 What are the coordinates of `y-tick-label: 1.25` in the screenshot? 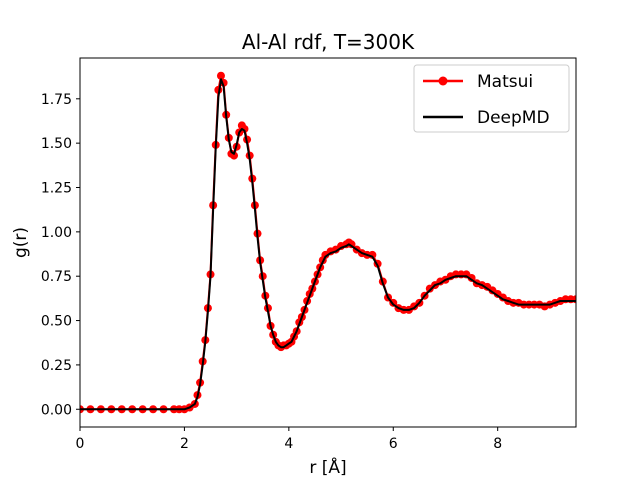 It's located at (56, 189).